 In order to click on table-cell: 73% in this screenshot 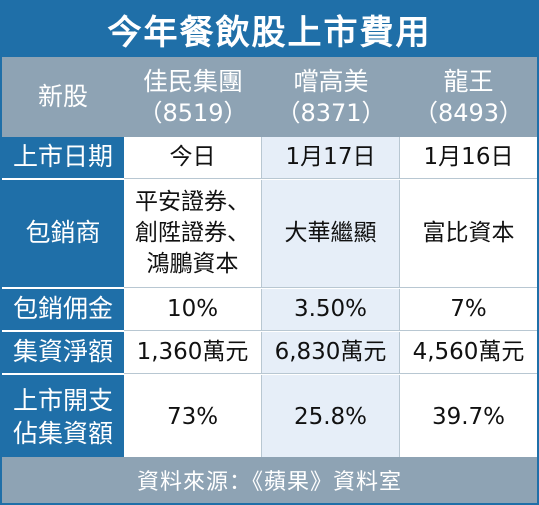, I will do `click(193, 418)`.